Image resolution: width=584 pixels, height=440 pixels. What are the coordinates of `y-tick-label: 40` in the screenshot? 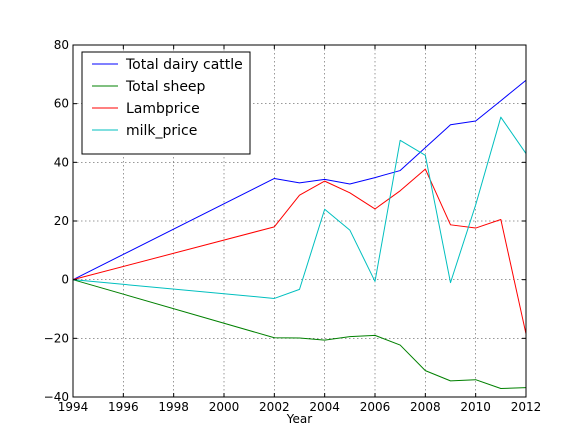 It's located at (61, 162).